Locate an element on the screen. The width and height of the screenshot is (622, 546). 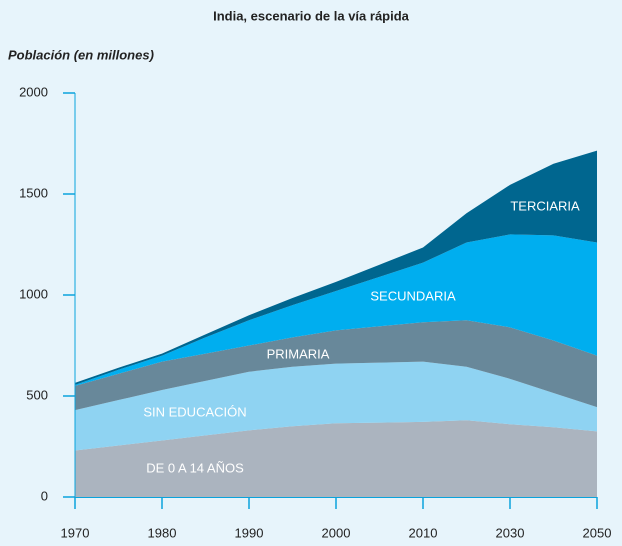
x-tick-label: 2050 is located at coordinates (597, 532).